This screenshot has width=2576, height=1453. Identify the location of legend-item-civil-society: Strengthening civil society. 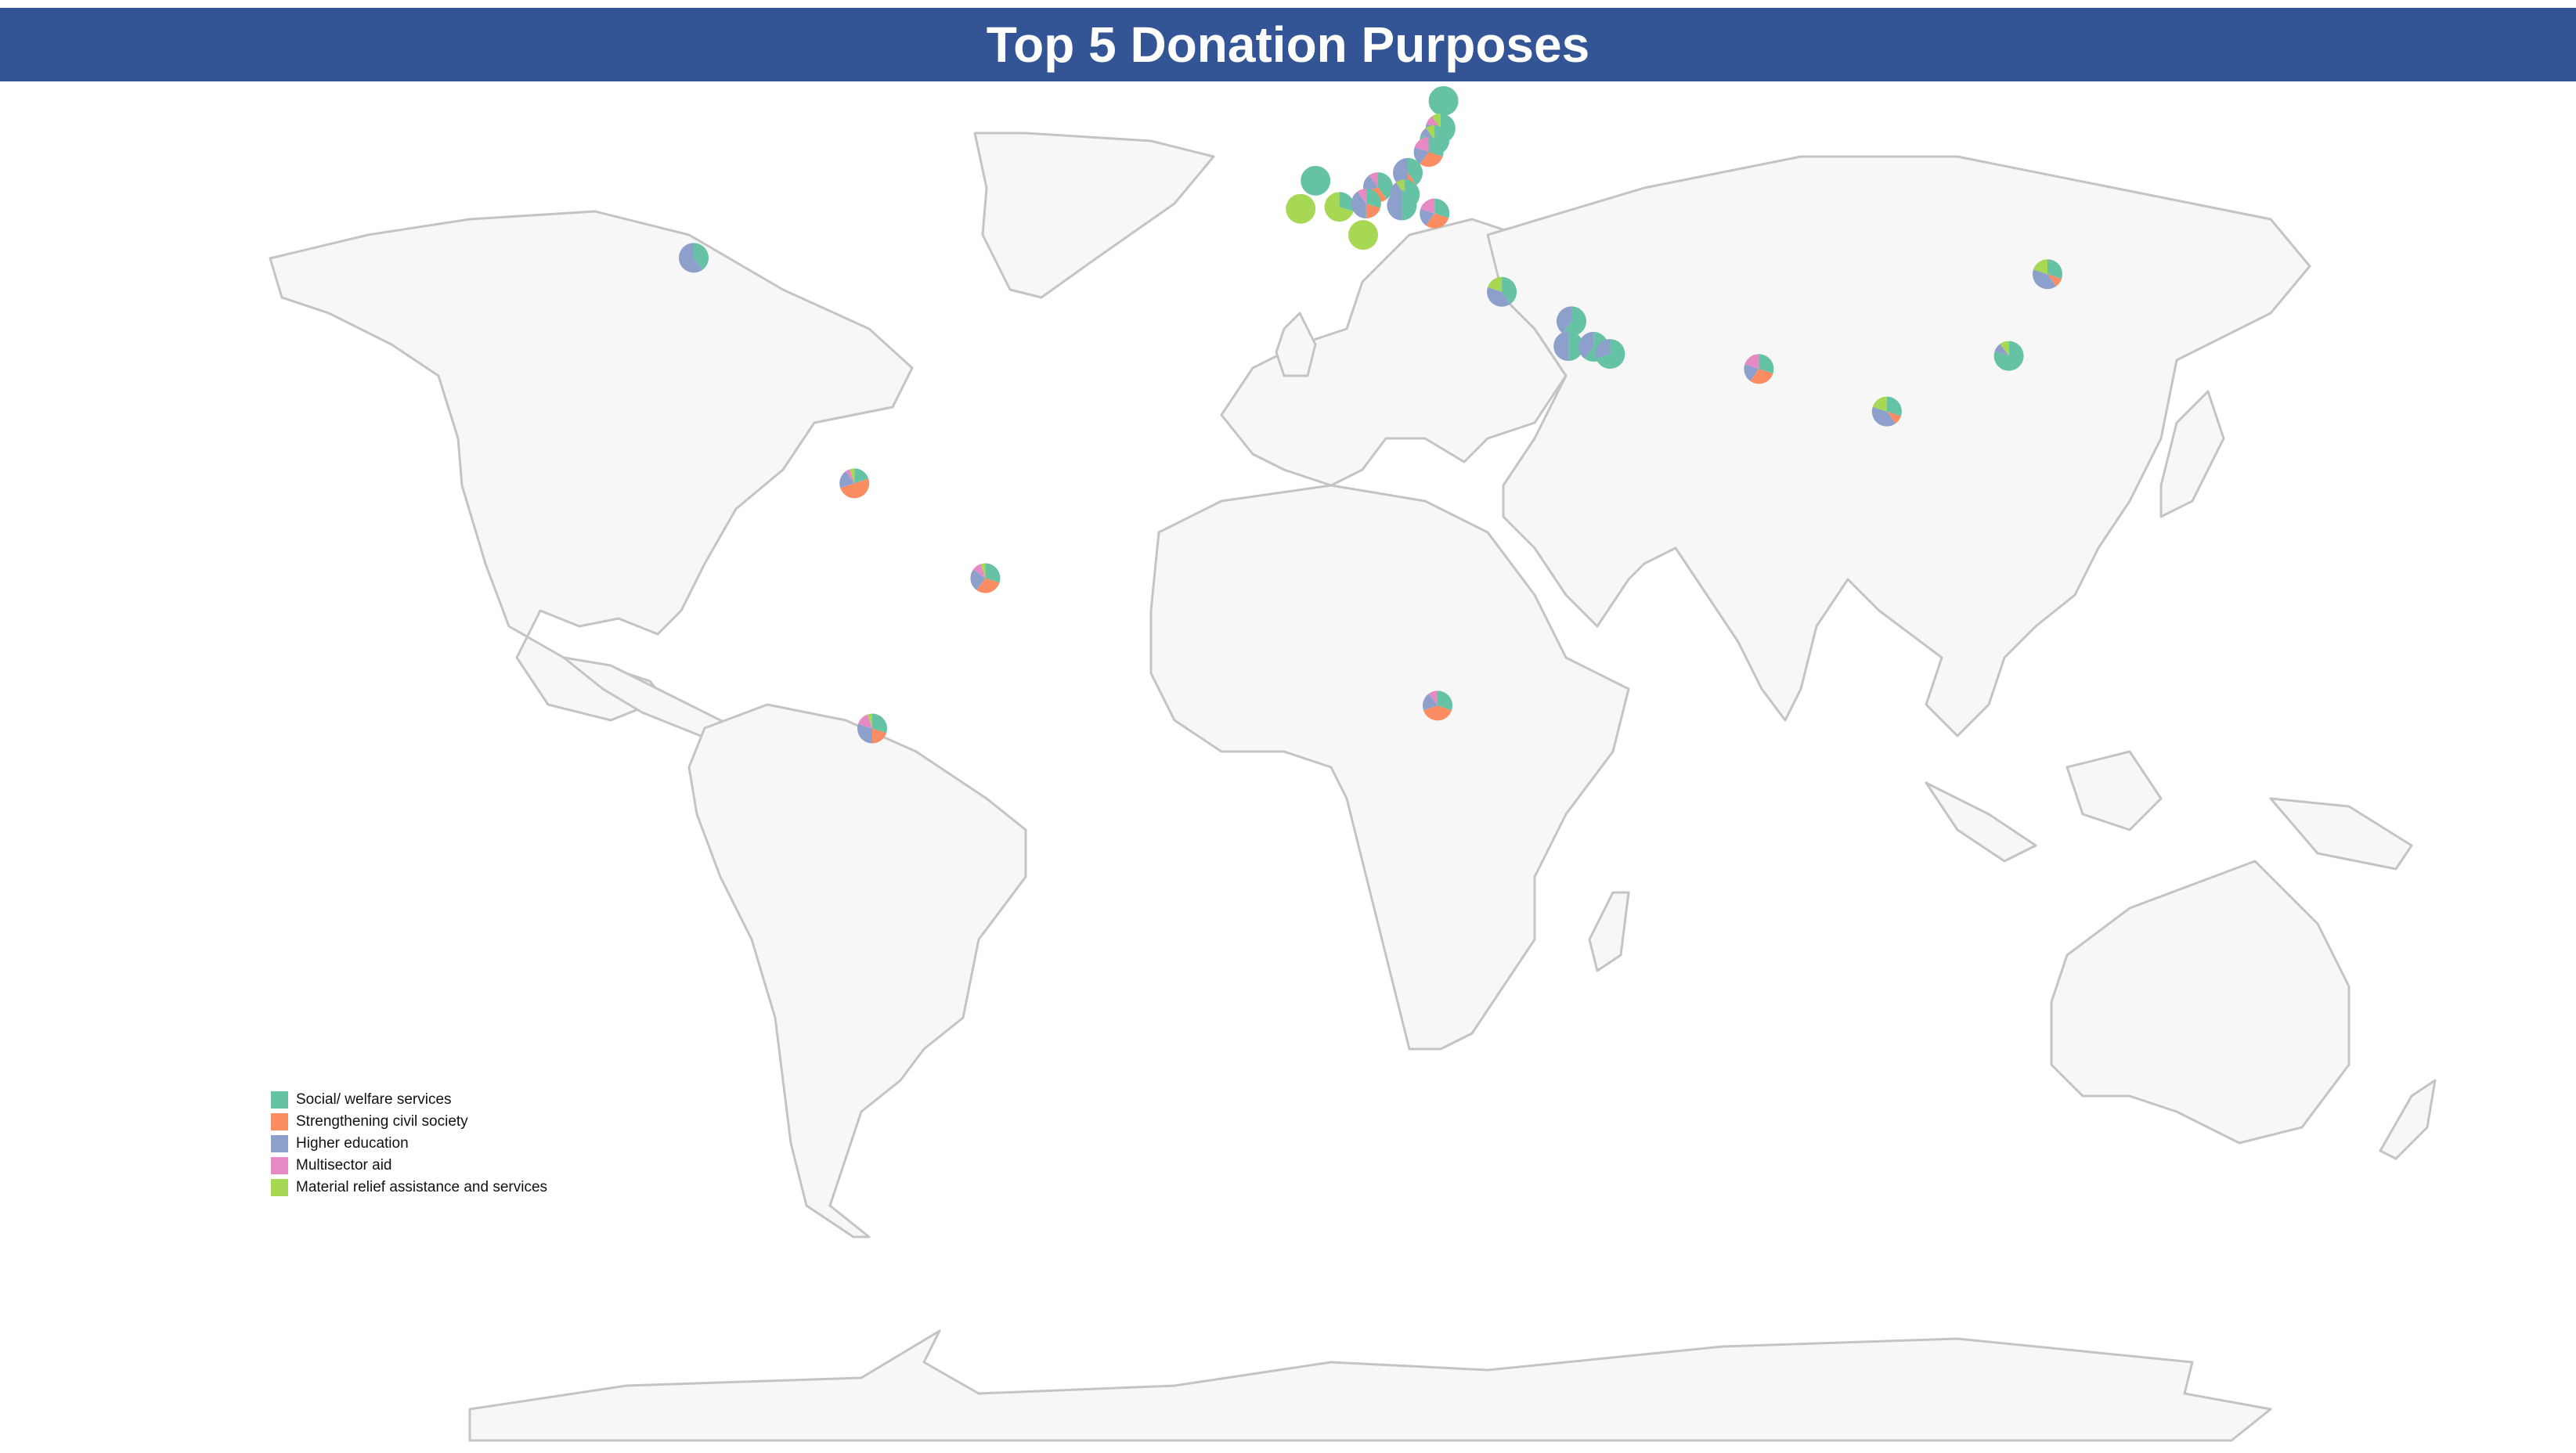
(409, 1122).